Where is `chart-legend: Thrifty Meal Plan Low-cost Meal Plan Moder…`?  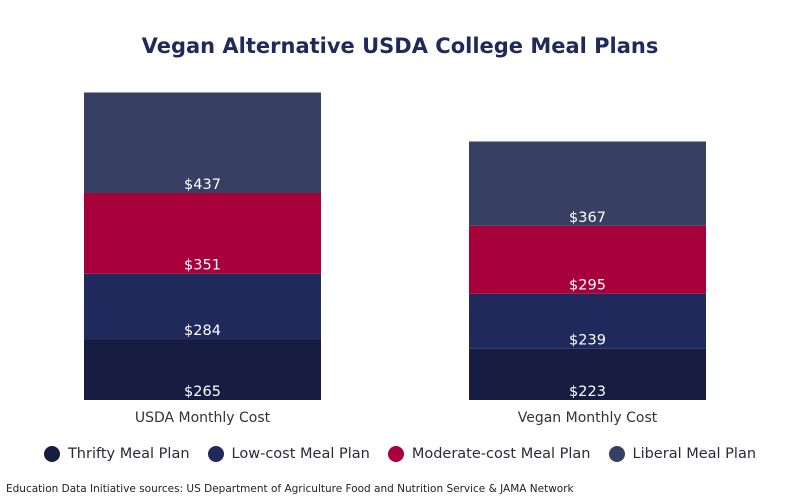
chart-legend: Thrifty Meal Plan Low-cost Meal Plan Moder… is located at coordinates (400, 454).